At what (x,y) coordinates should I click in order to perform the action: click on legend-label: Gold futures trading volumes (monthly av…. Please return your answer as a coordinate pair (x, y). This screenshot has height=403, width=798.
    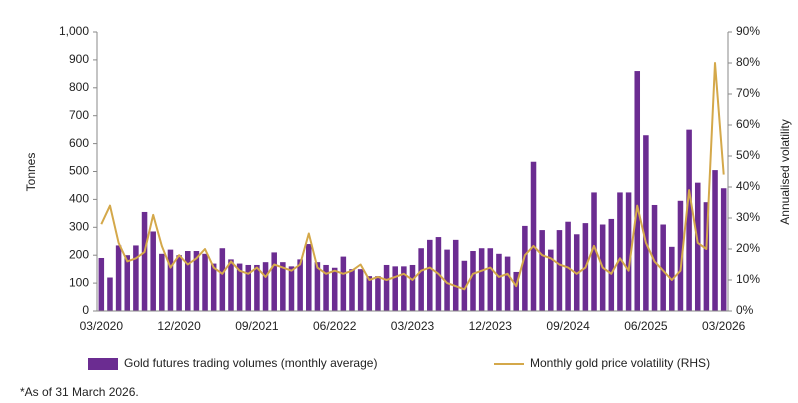
    Looking at the image, I should click on (250, 363).